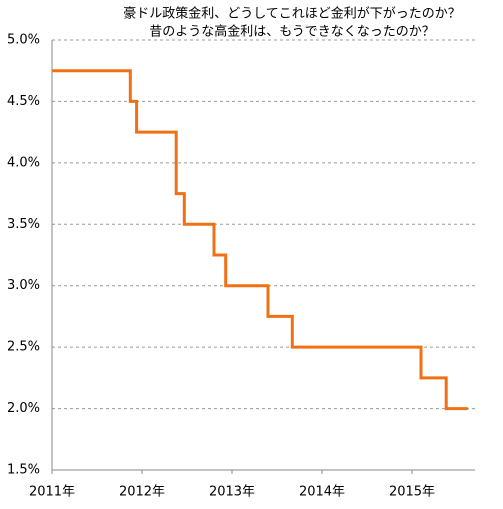 The width and height of the screenshot is (503, 509). What do you see at coordinates (23, 162) in the screenshot?
I see `y-tick-label: 4.0%` at bounding box center [23, 162].